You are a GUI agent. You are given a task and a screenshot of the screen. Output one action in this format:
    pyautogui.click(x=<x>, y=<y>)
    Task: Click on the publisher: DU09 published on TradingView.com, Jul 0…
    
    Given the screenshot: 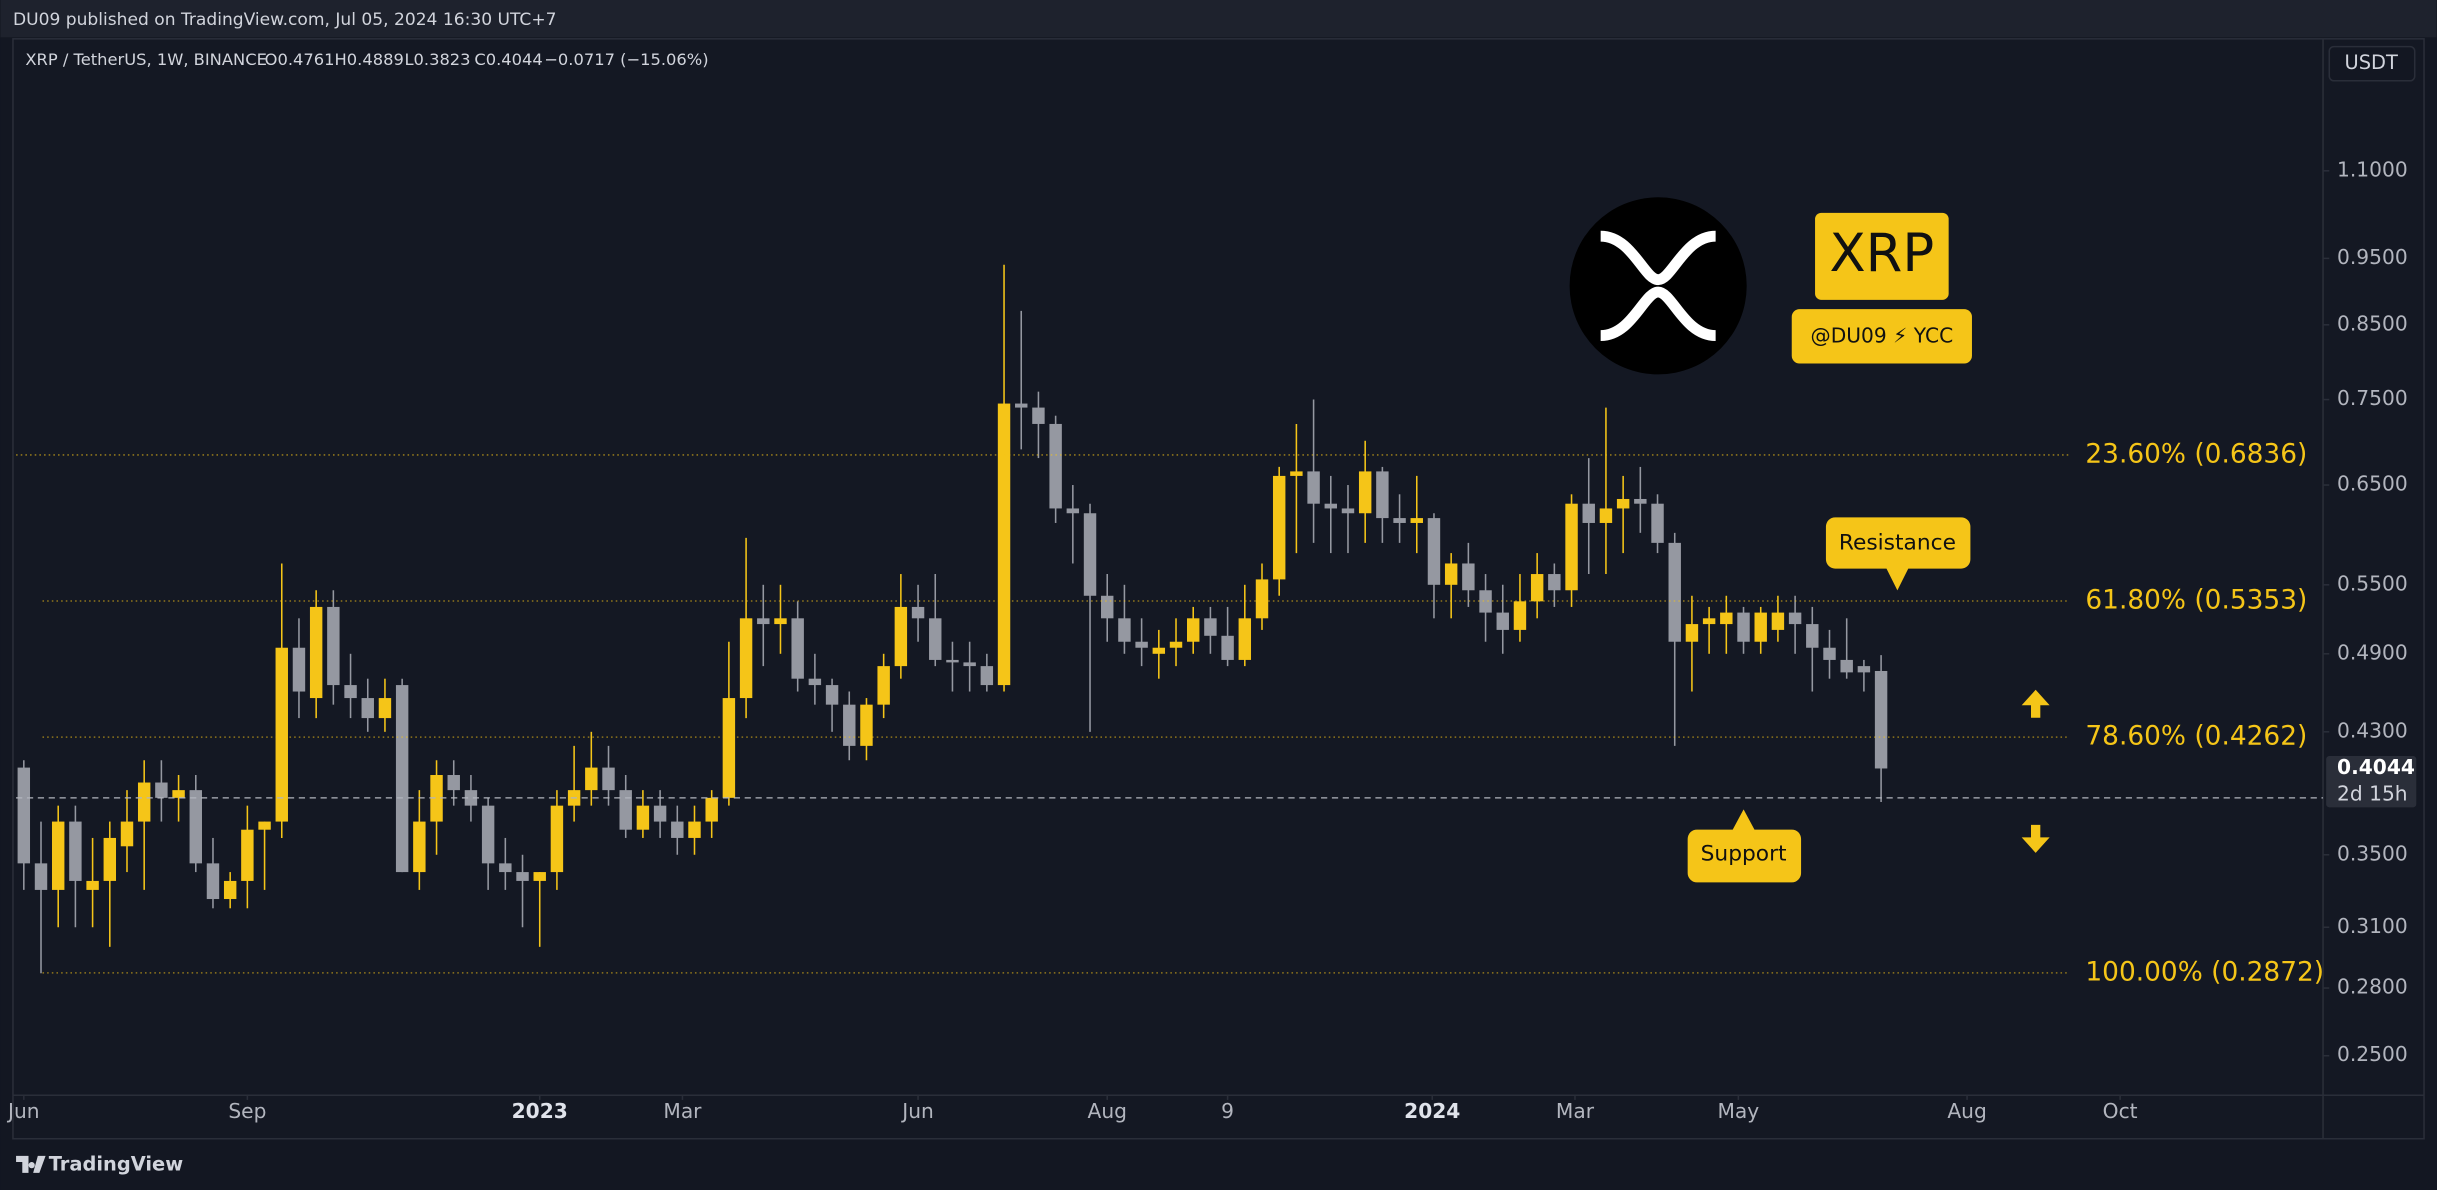 What is the action you would take?
    pyautogui.click(x=285, y=20)
    